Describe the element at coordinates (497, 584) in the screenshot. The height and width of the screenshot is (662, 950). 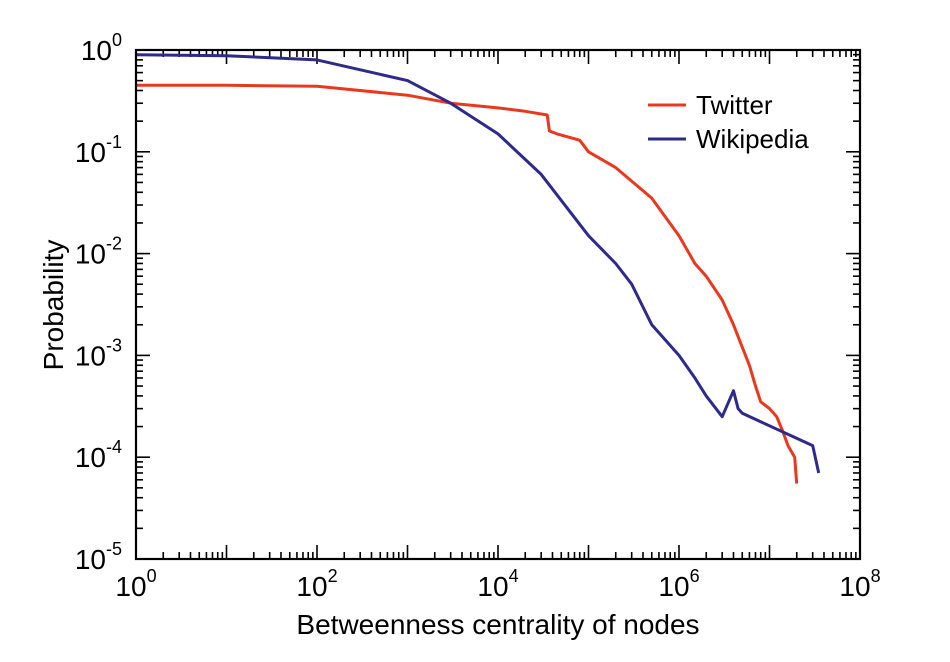
I see `x-tick-label: 10⁴` at that location.